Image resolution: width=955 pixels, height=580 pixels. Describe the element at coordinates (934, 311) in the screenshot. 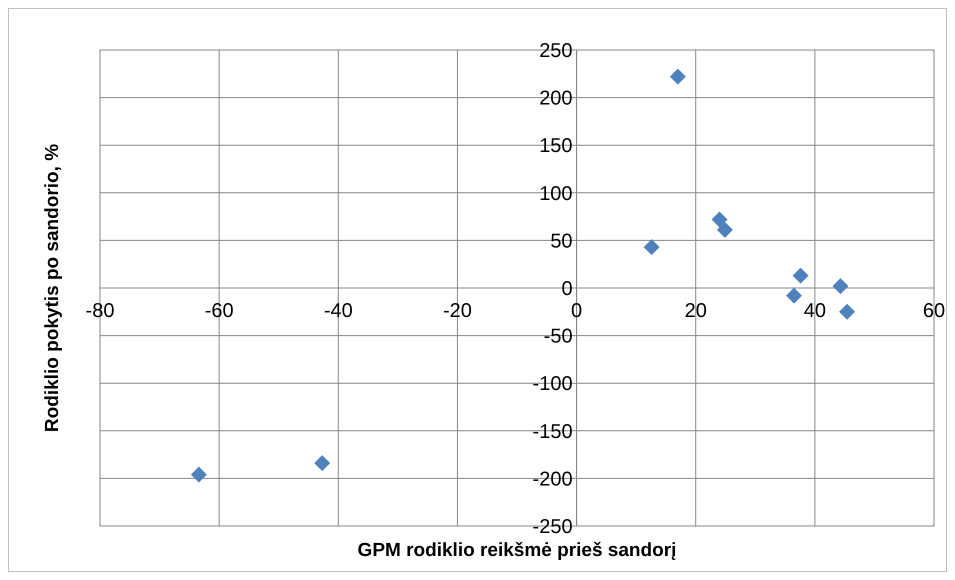

I see `x-tick-label: 60` at that location.